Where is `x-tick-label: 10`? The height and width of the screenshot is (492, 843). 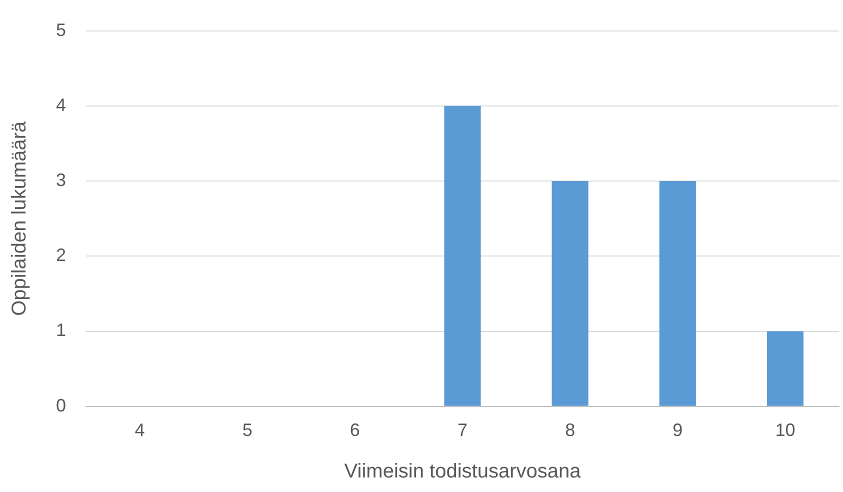
x-tick-label: 10 is located at coordinates (785, 430).